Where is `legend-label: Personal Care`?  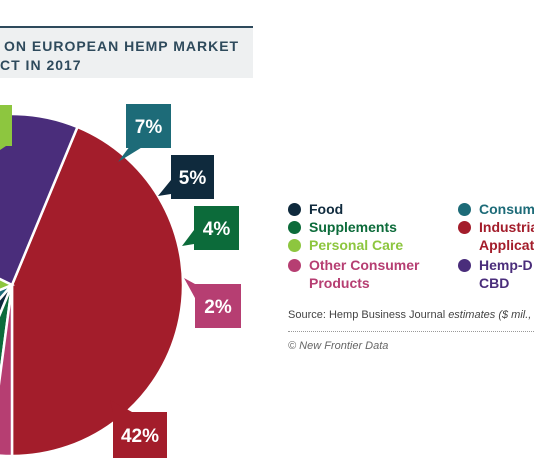
legend-label: Personal Care is located at coordinates (356, 245).